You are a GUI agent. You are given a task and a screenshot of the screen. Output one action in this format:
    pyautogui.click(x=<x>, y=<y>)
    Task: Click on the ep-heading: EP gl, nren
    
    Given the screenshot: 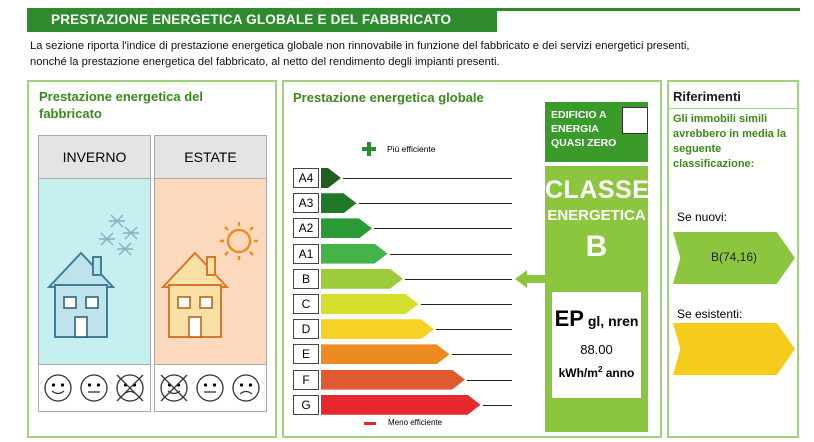 What is the action you would take?
    pyautogui.click(x=596, y=319)
    